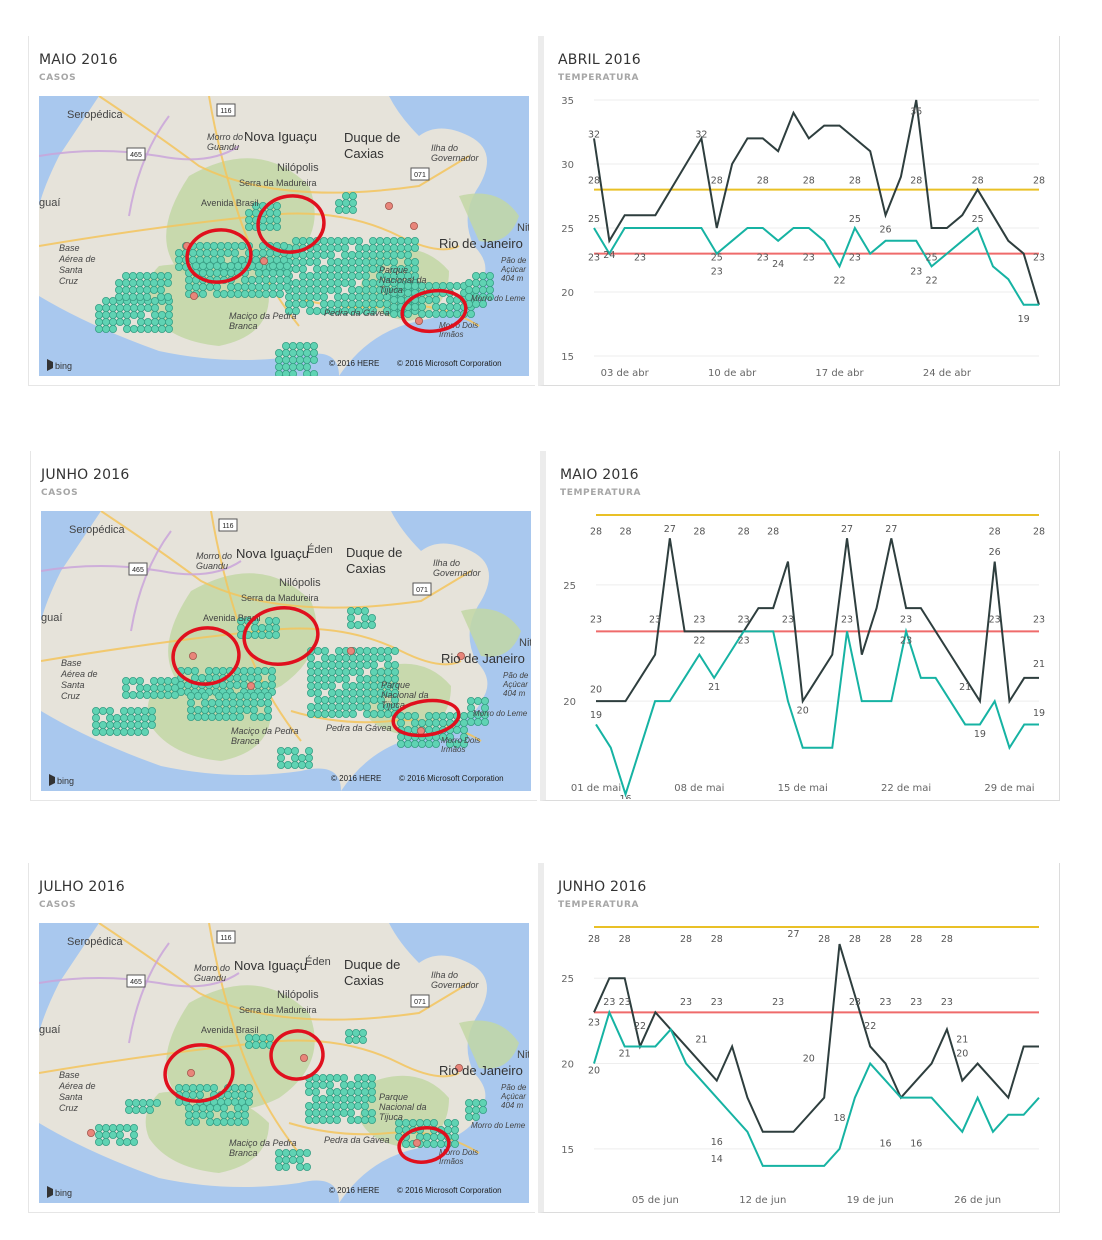 The image size is (1102, 1240). I want to click on highway-shield: 071, so click(420, 174).